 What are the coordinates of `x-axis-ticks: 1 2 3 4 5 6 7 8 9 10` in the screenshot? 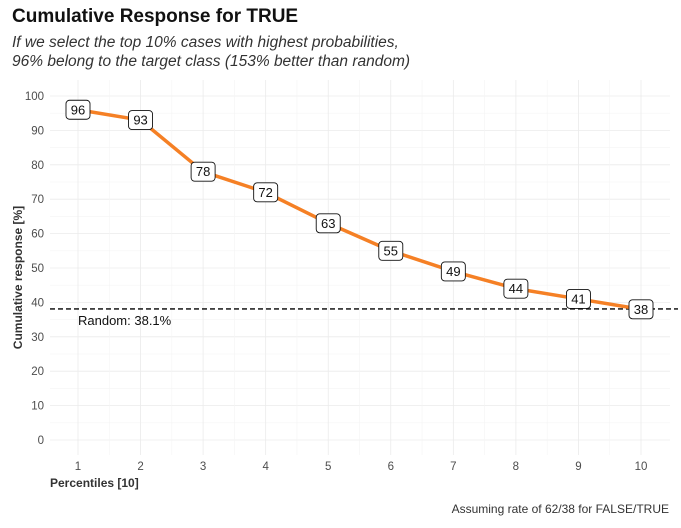 It's located at (361, 467).